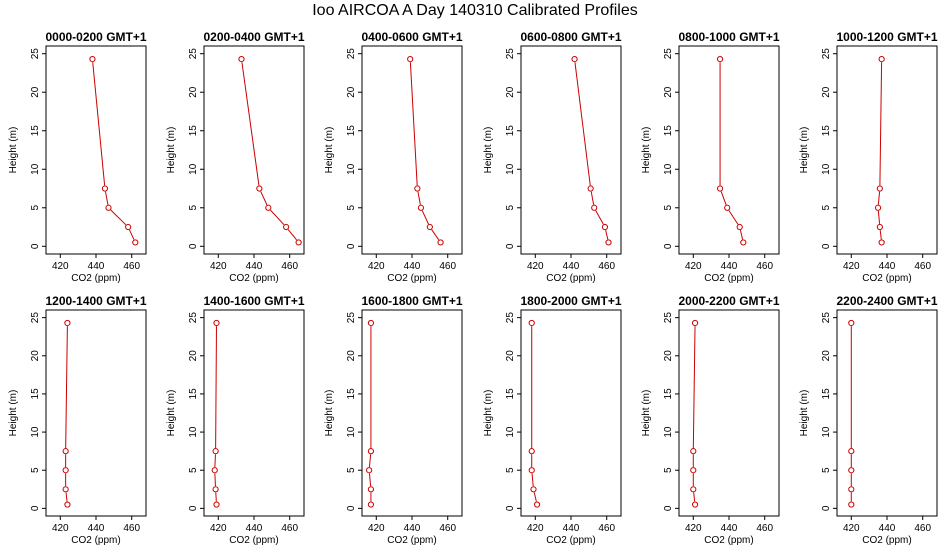 The height and width of the screenshot is (550, 950). What do you see at coordinates (411, 37) in the screenshot?
I see `panel-title: 0400-0600 GMT+1` at bounding box center [411, 37].